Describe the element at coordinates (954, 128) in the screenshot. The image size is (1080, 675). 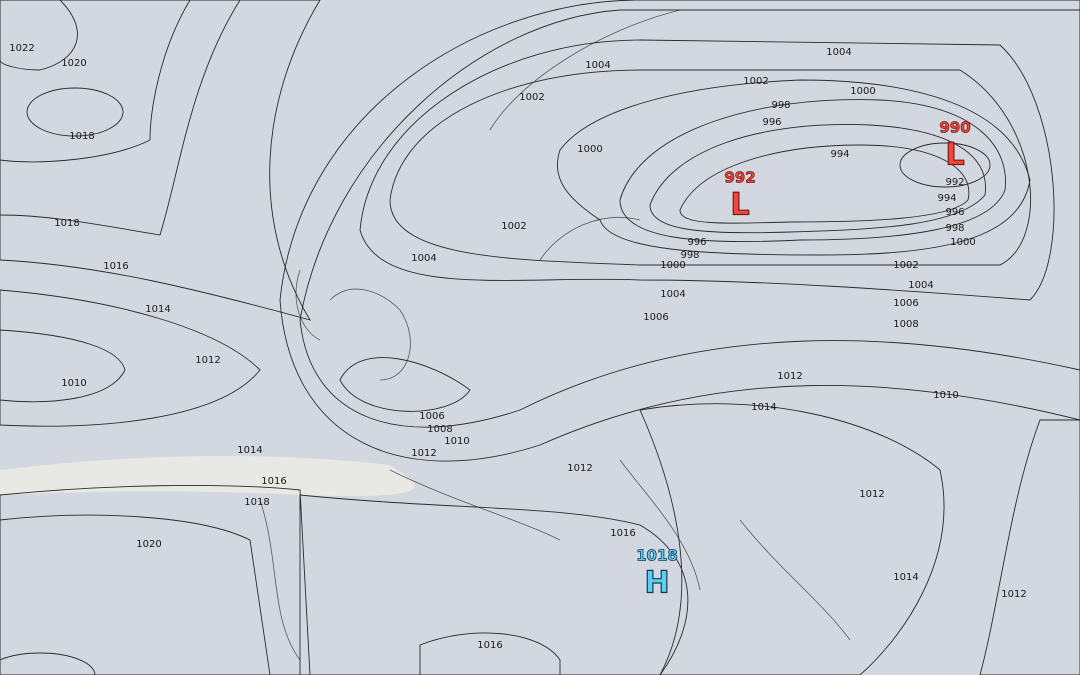
I see `center-value: 990` at that location.